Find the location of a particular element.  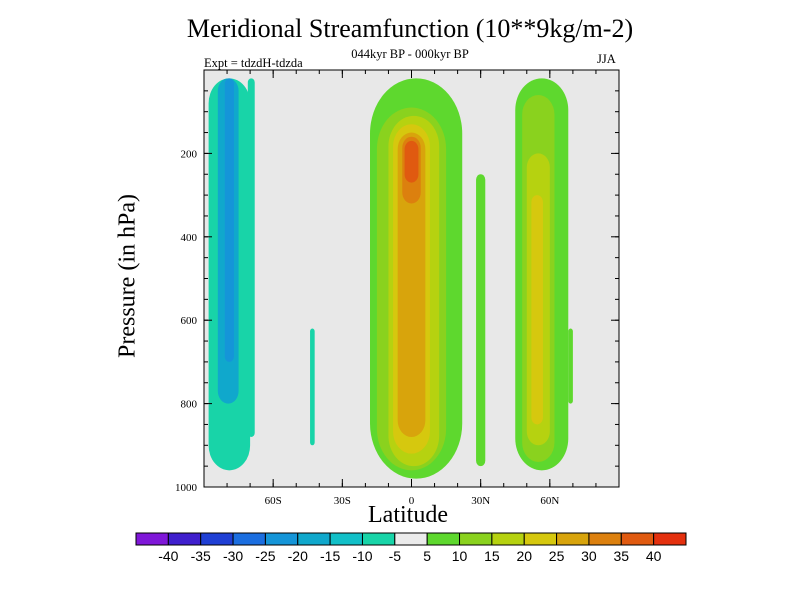

contour-region-positive-spot-70n is located at coordinates (570, 366).